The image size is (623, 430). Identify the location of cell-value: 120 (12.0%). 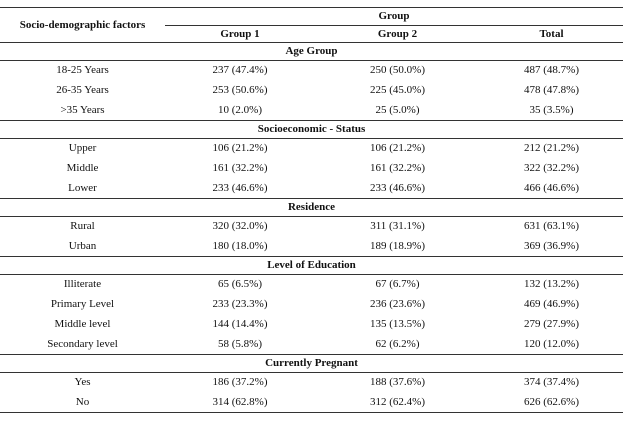
(551, 344).